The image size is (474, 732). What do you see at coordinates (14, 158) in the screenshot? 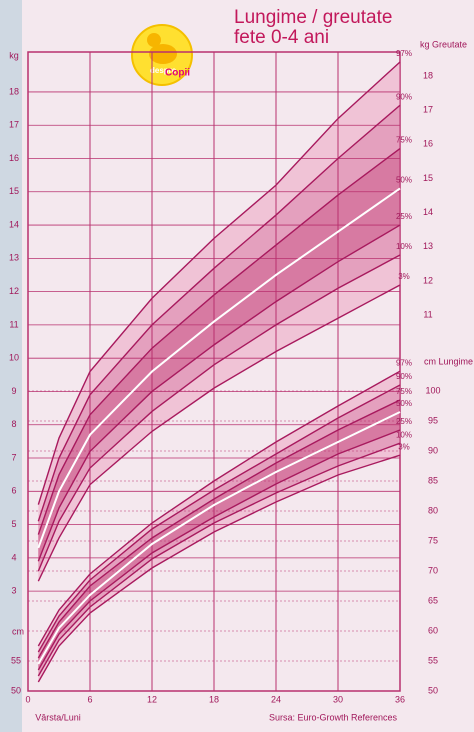
I see `y-tick-label: 16` at bounding box center [14, 158].